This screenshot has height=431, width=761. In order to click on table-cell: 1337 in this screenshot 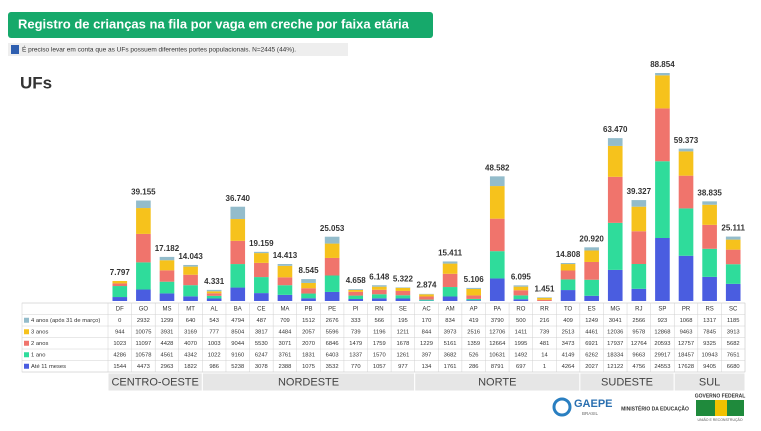, I will do `click(355, 355)`.